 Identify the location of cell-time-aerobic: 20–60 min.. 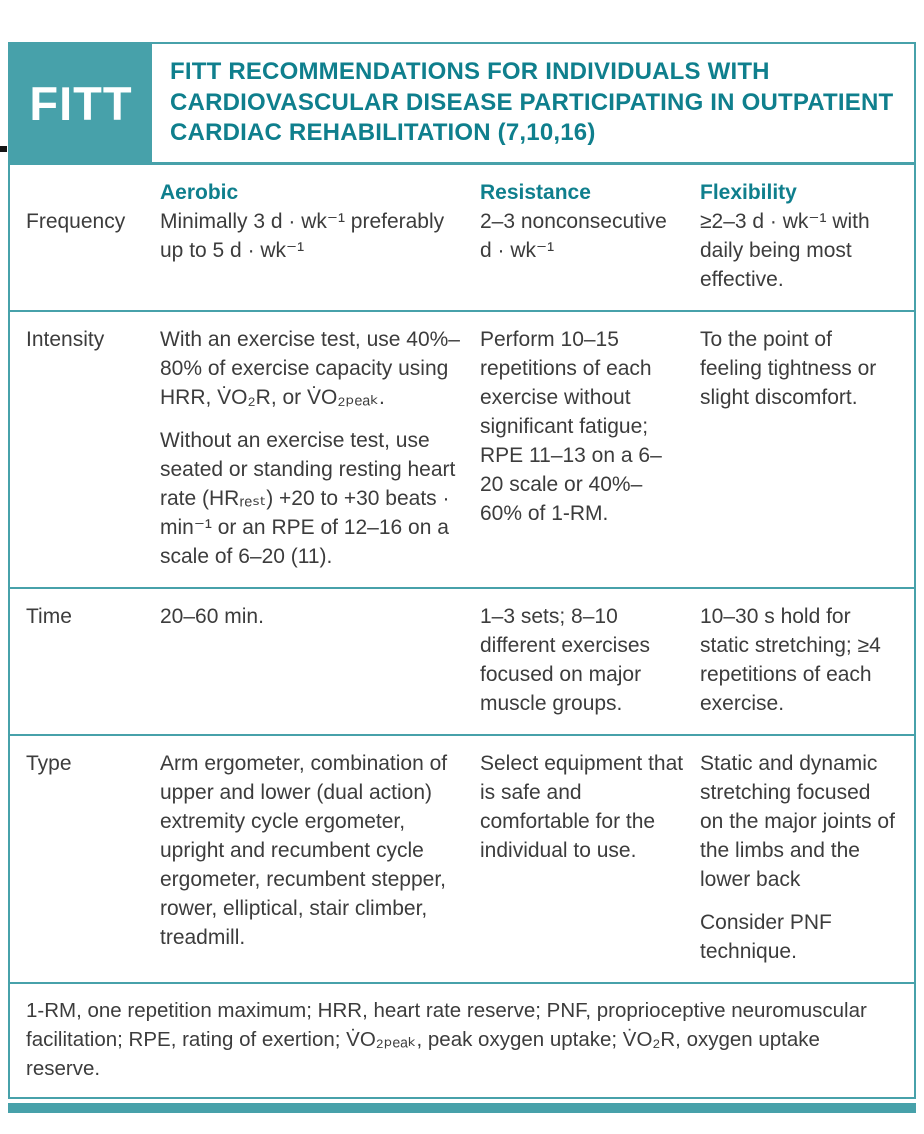
(320, 658).